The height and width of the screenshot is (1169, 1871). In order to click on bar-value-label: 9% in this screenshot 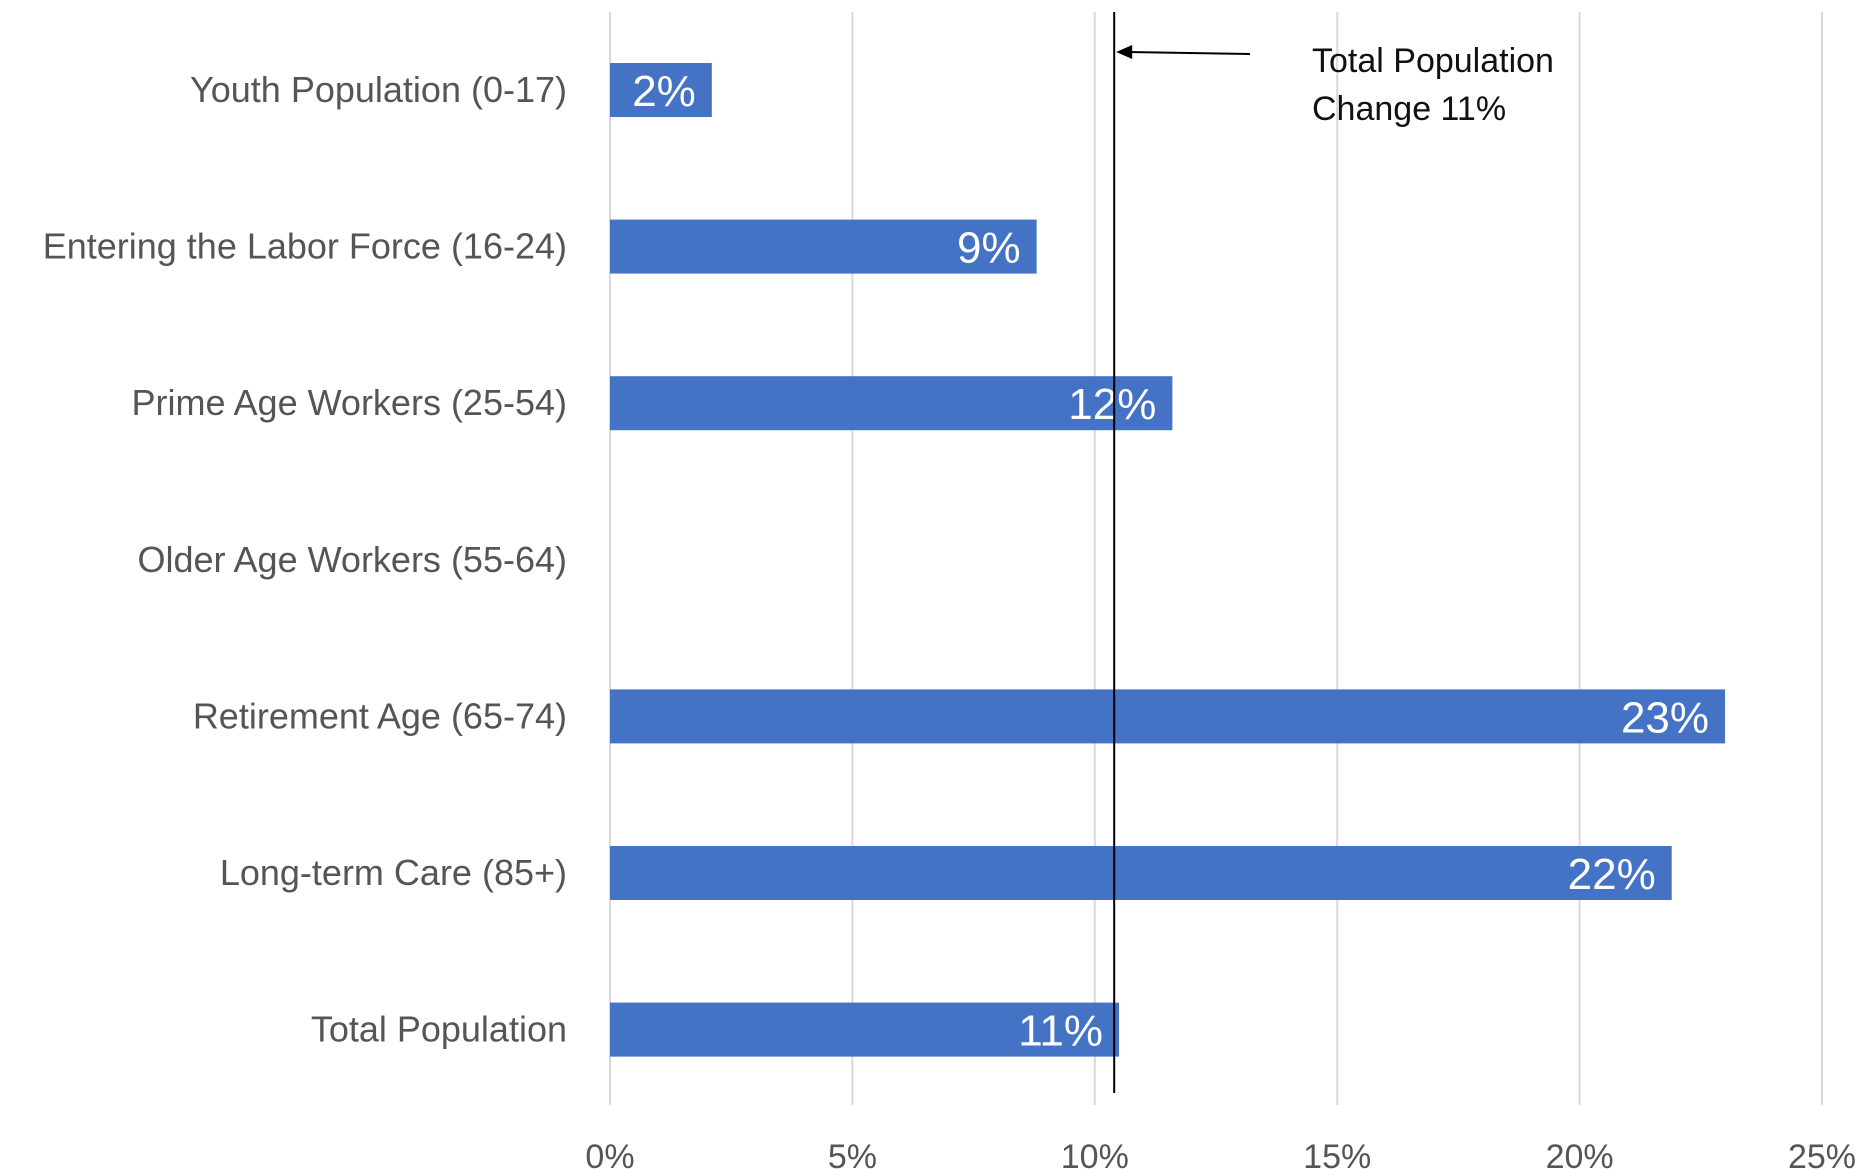, I will do `click(989, 248)`.